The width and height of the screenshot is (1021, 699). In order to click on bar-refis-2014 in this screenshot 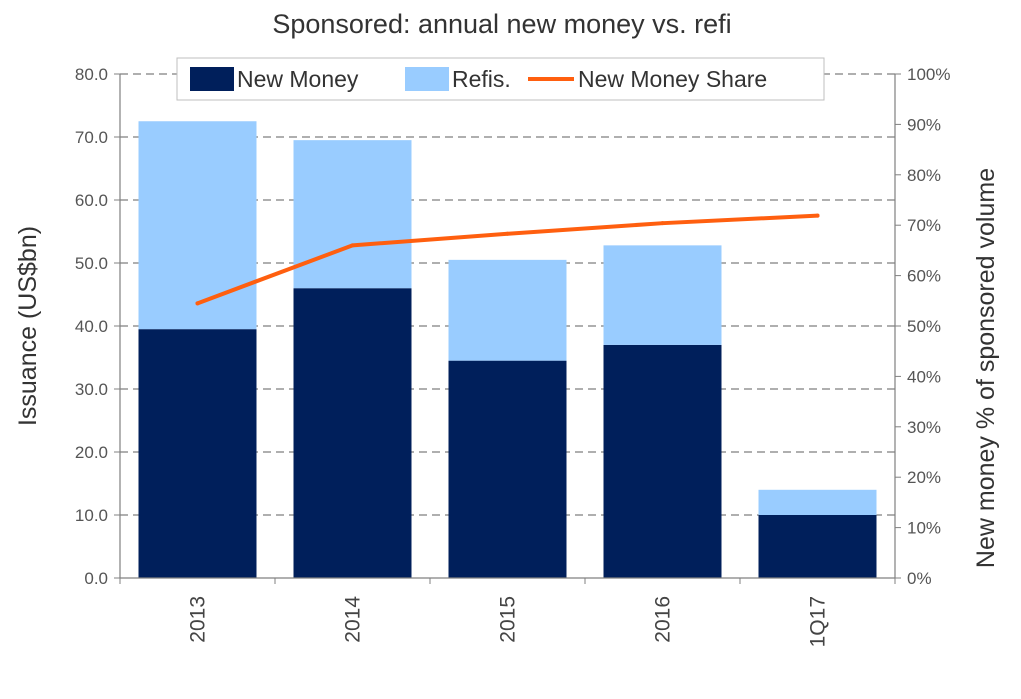, I will do `click(352, 214)`.